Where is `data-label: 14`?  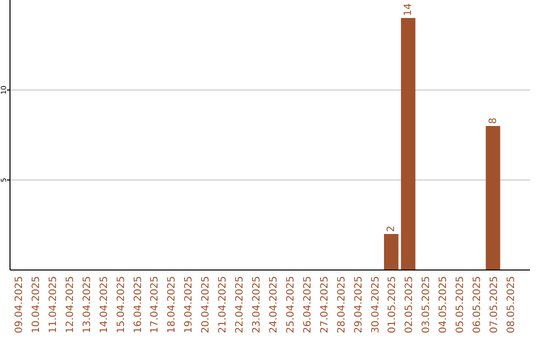
data-label: 14 is located at coordinates (408, 9).